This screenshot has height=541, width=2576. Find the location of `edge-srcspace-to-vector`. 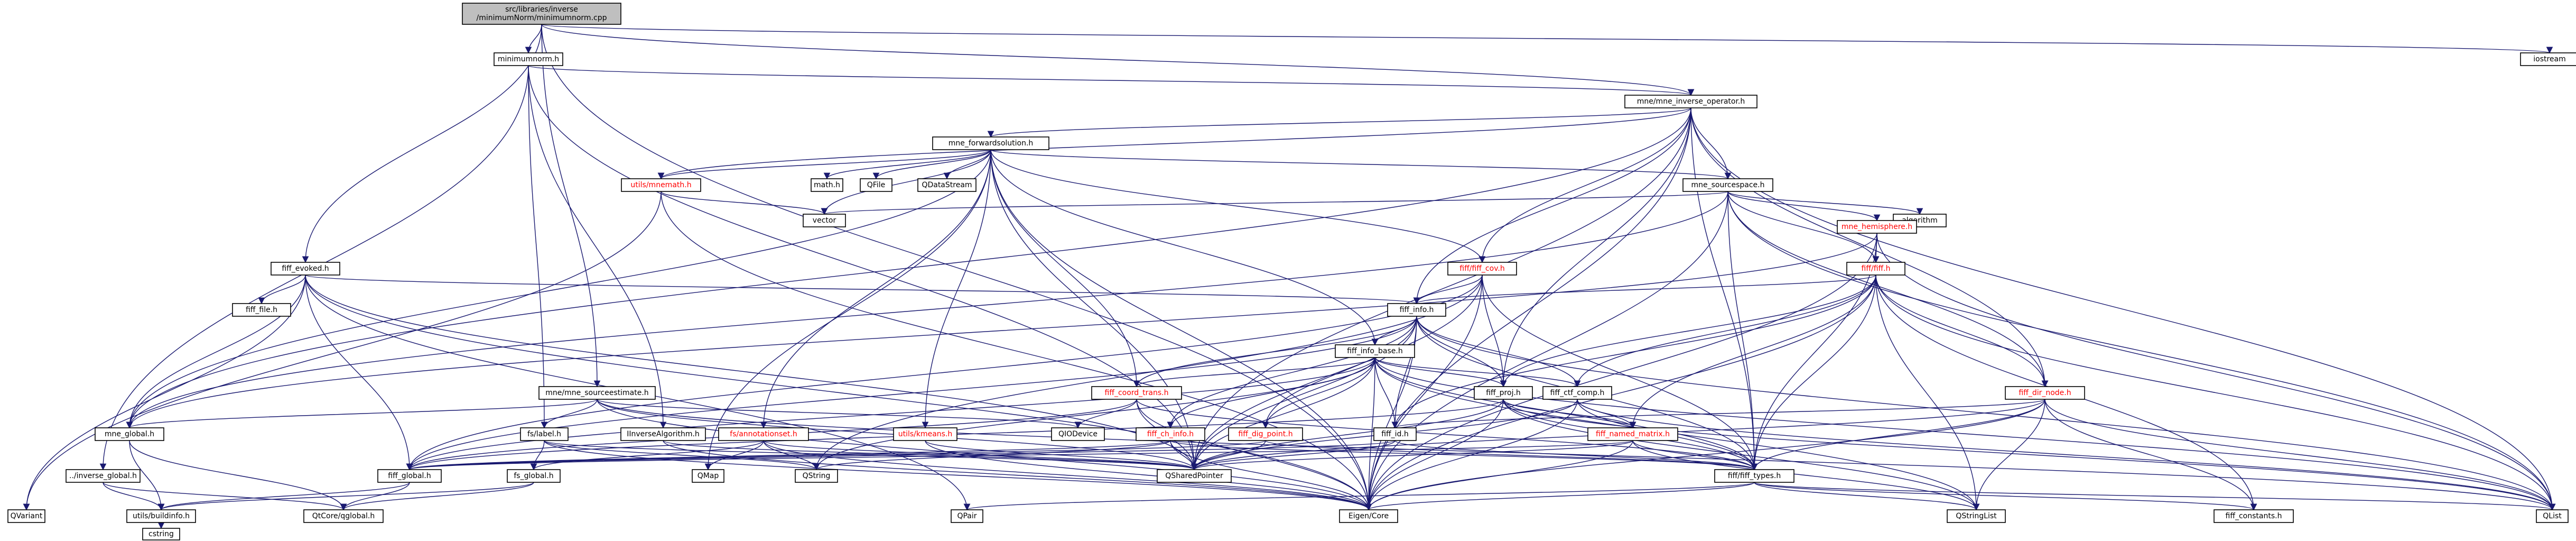

edge-srcspace-to-vector is located at coordinates (1274, 203).